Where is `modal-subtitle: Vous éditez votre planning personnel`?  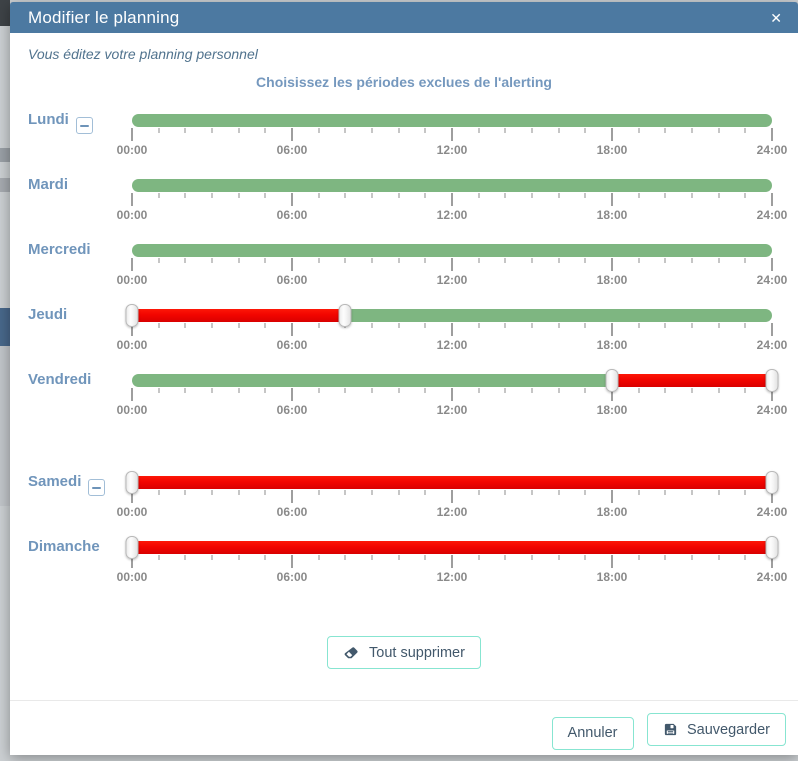 modal-subtitle: Vous éditez votre planning personnel is located at coordinates (143, 54).